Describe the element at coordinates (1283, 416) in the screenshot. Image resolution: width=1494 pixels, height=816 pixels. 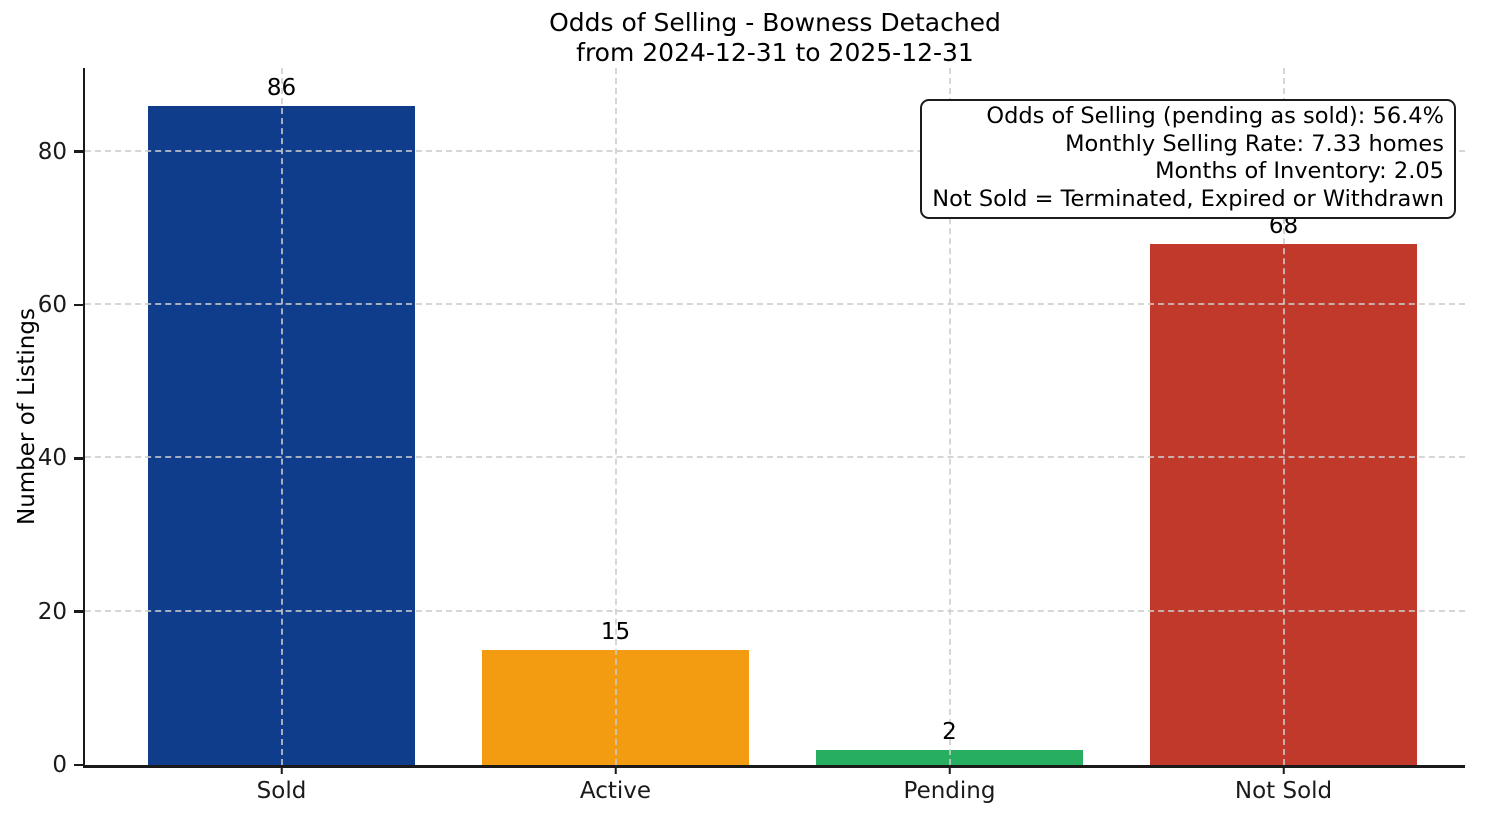
I see `gridline-vertical-not-sold` at that location.